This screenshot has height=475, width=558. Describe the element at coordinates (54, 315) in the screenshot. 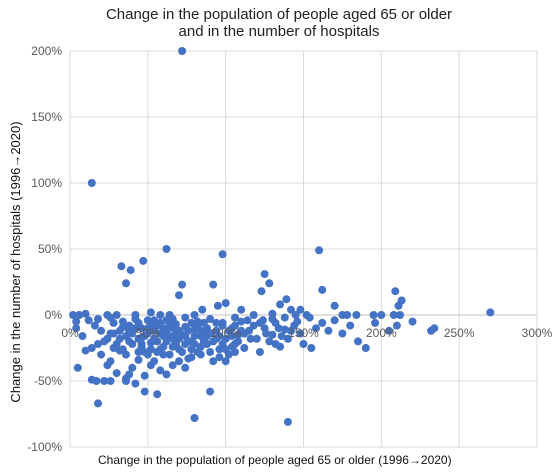

I see `y-tick-label: 0%` at that location.